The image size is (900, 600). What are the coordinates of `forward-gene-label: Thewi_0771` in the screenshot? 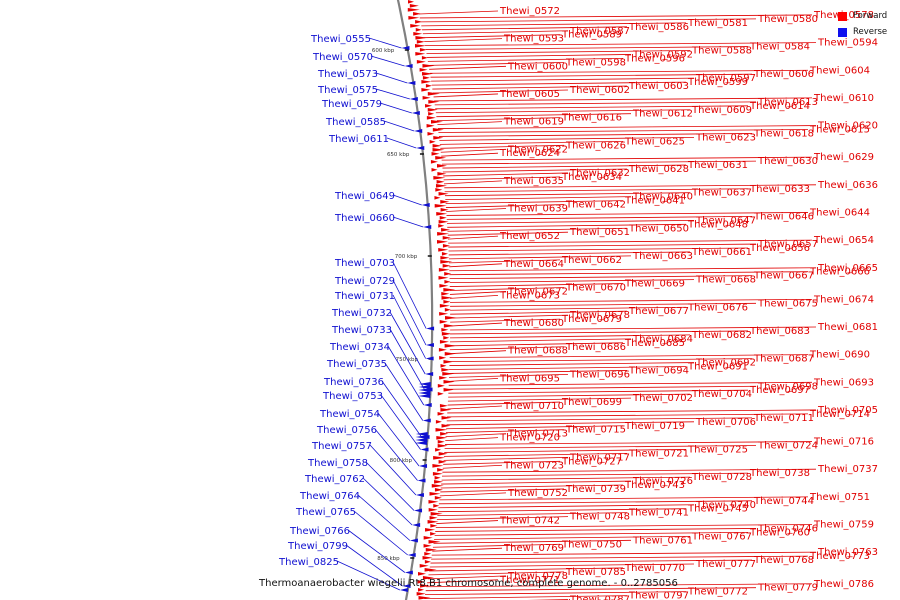 It's located at (529, 580).